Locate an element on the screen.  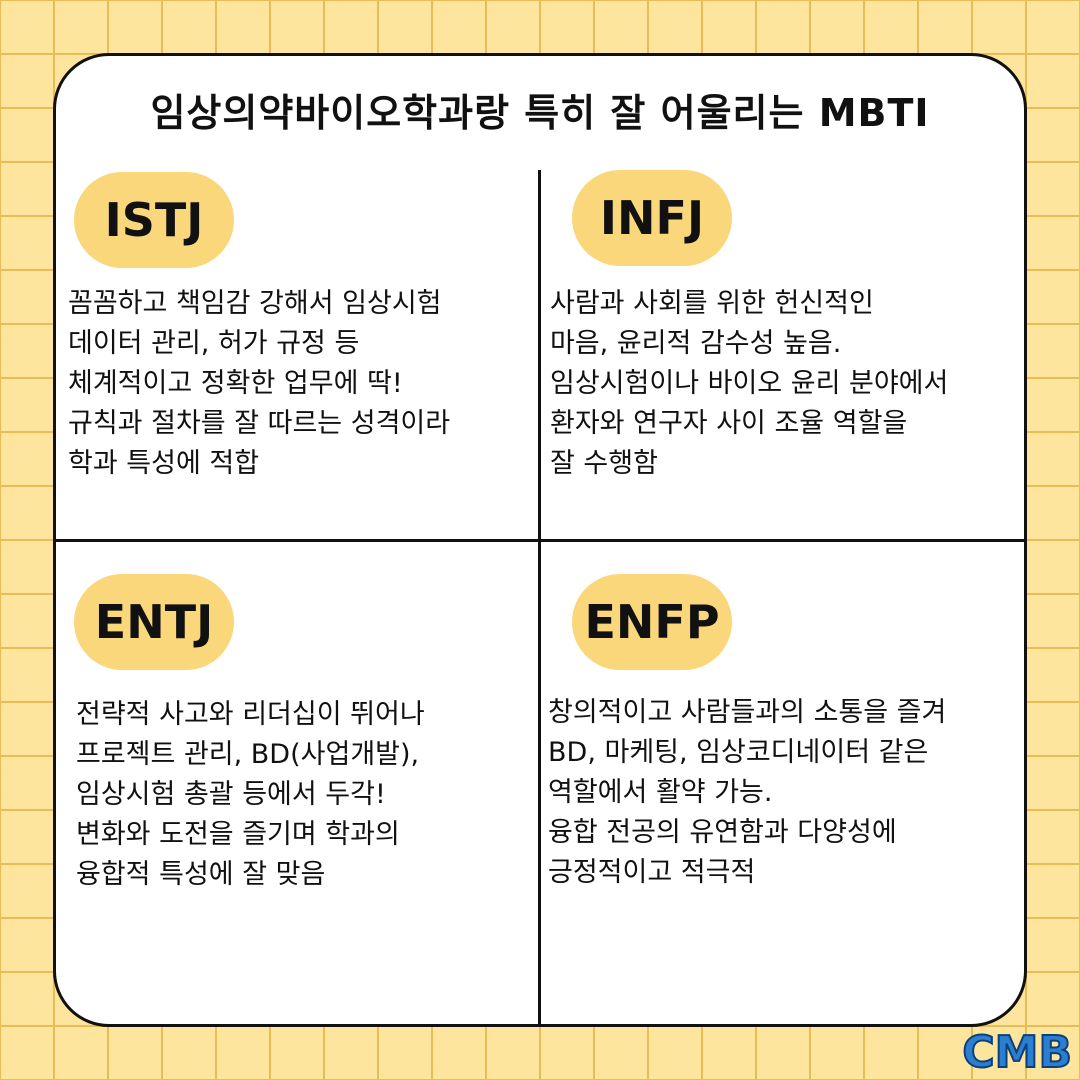
cmb-logo: CMB is located at coordinates (1017, 1052).